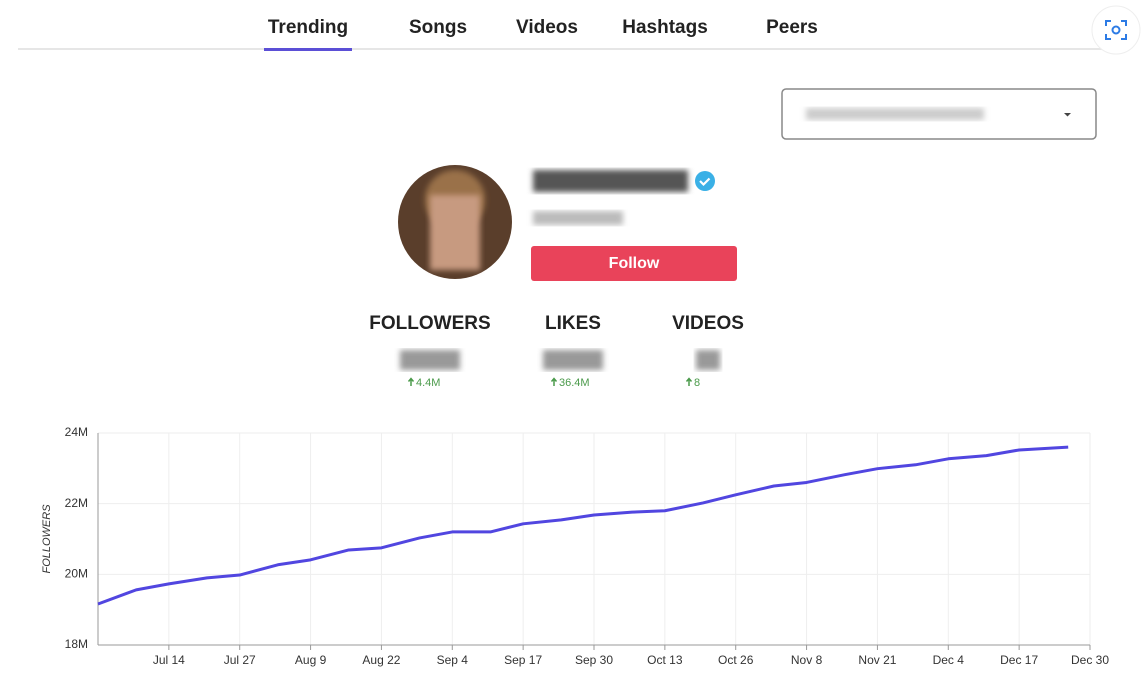 The image size is (1144, 685). What do you see at coordinates (705, 181) in the screenshot?
I see `verified-badge` at bounding box center [705, 181].